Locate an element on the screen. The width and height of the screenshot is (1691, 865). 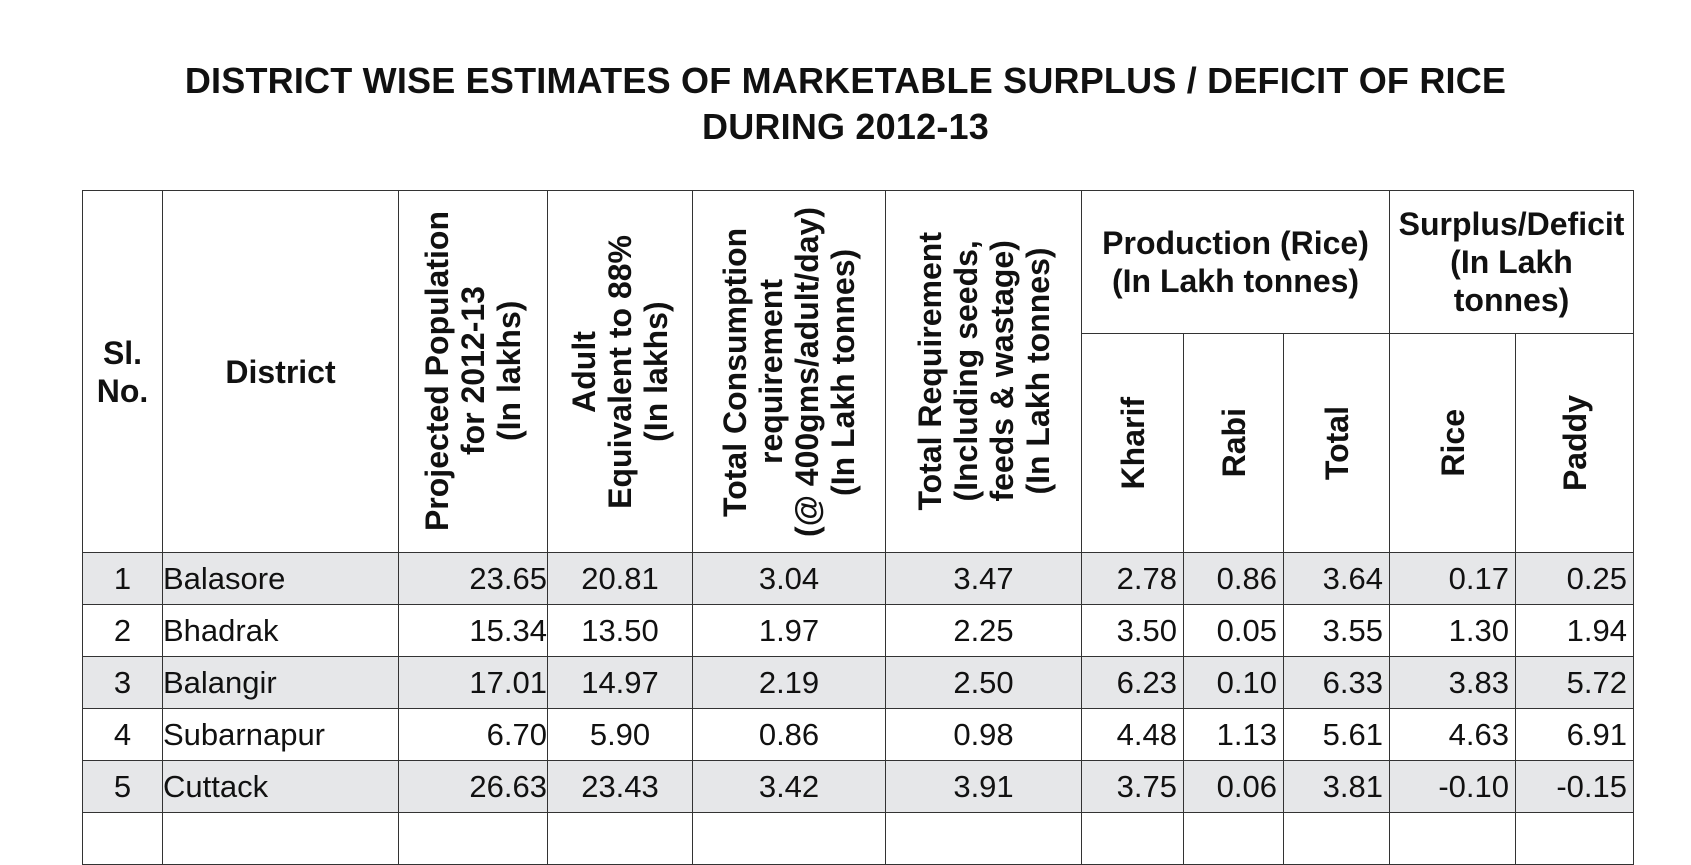
cell-paddy is located at coordinates (1575, 838).